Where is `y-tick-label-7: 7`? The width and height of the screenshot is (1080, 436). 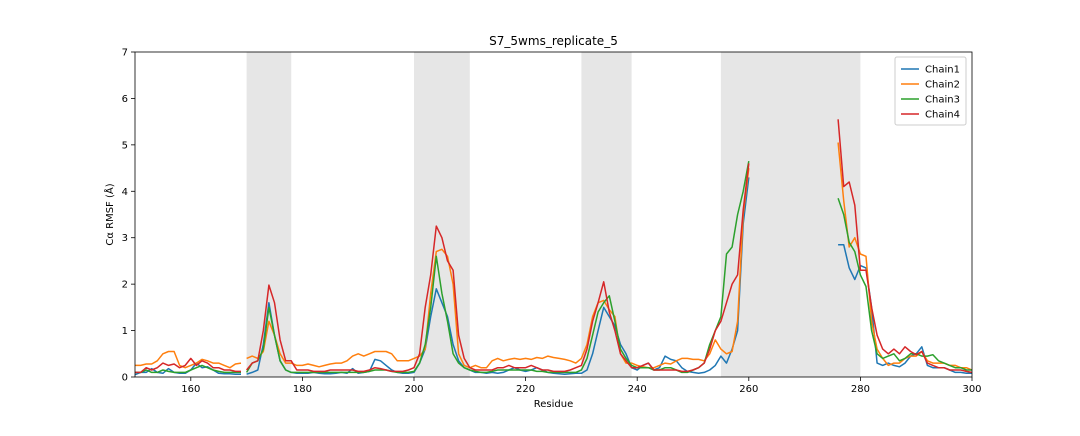
y-tick-label-7: 7 is located at coordinates (125, 53).